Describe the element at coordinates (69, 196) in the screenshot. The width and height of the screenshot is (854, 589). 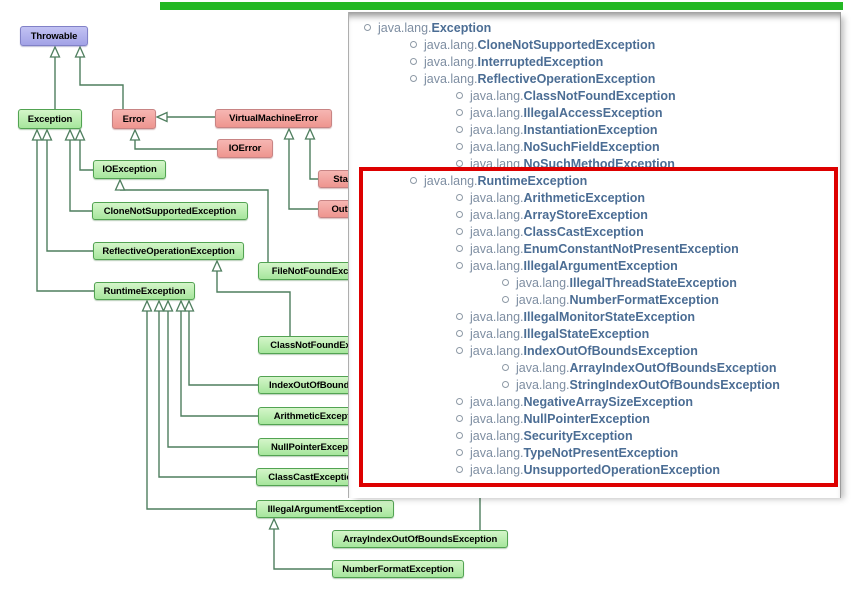
I see `edge-ReflectiveOperationException-extends-Exception` at that location.